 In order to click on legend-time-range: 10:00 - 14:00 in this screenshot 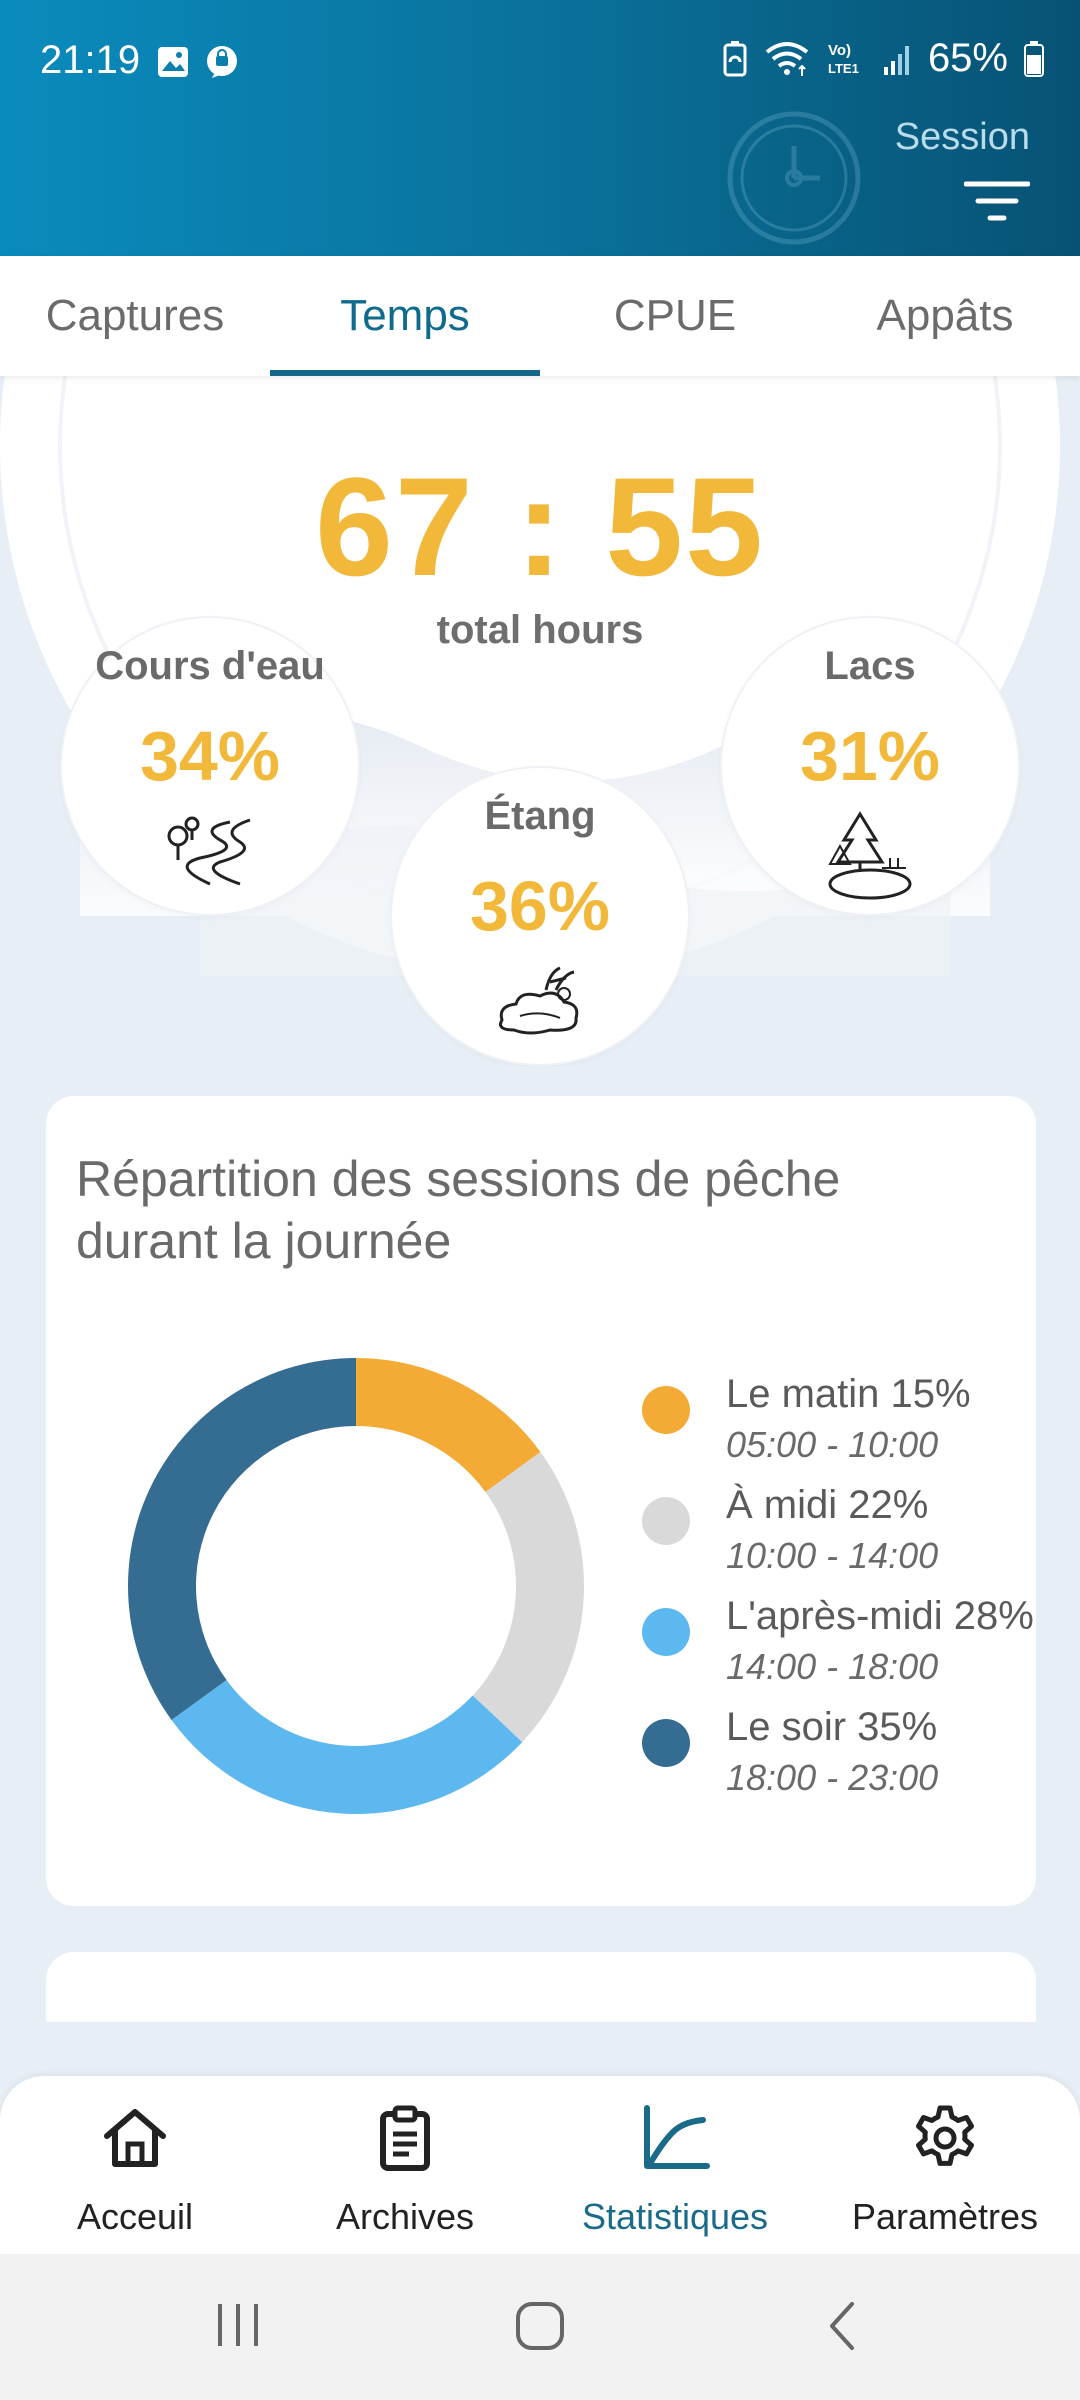, I will do `click(832, 1555)`.